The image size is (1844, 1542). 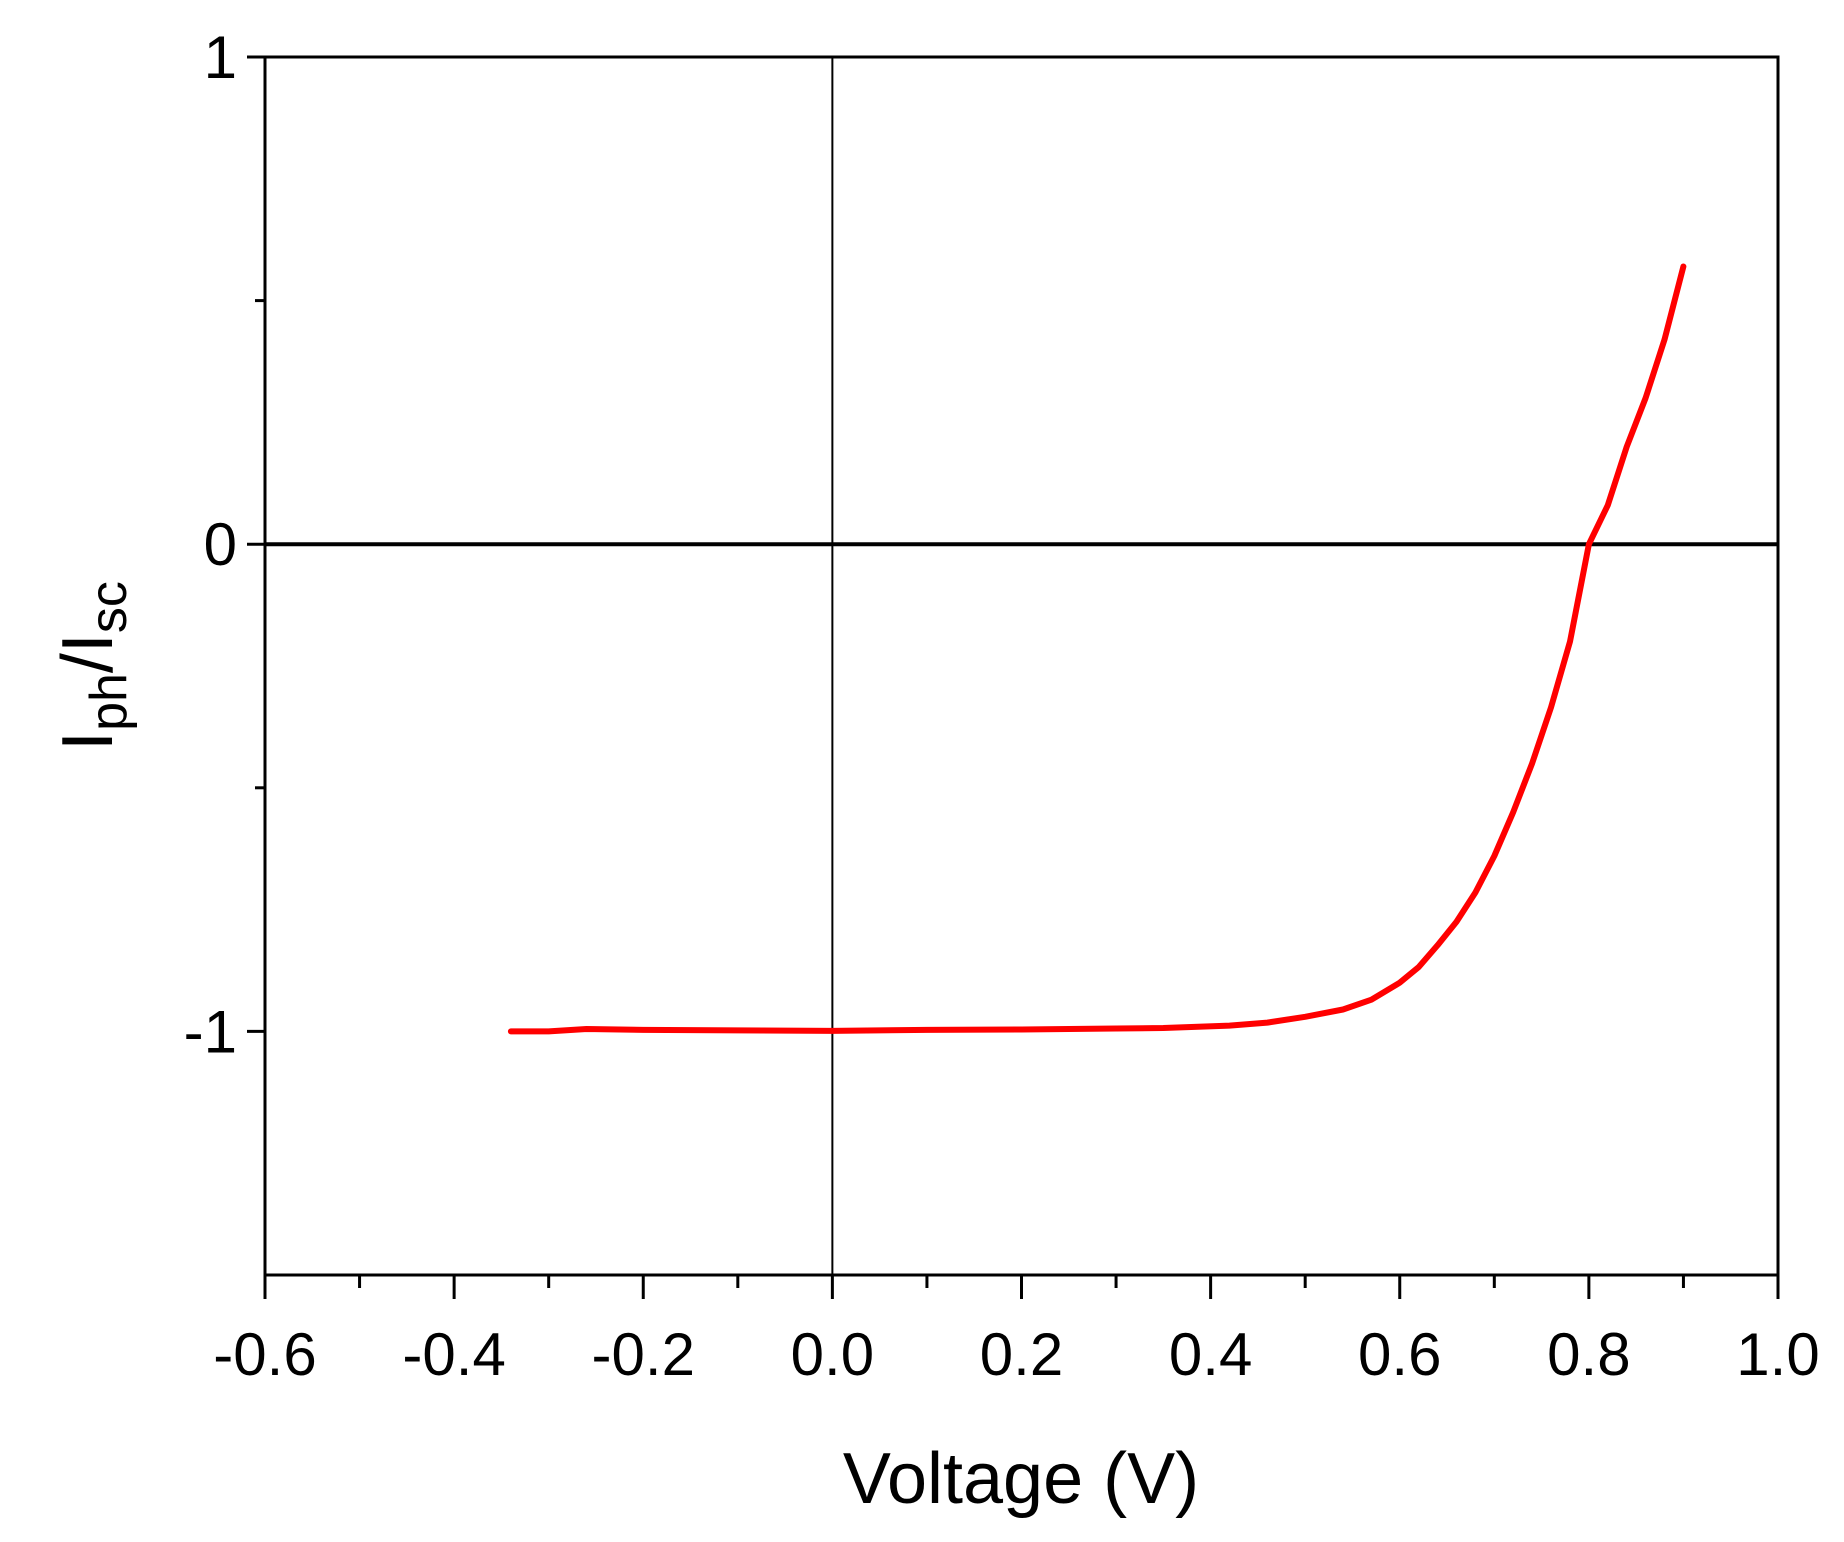 What do you see at coordinates (453, 1354) in the screenshot?
I see `x-tick-label-1: -0.4` at bounding box center [453, 1354].